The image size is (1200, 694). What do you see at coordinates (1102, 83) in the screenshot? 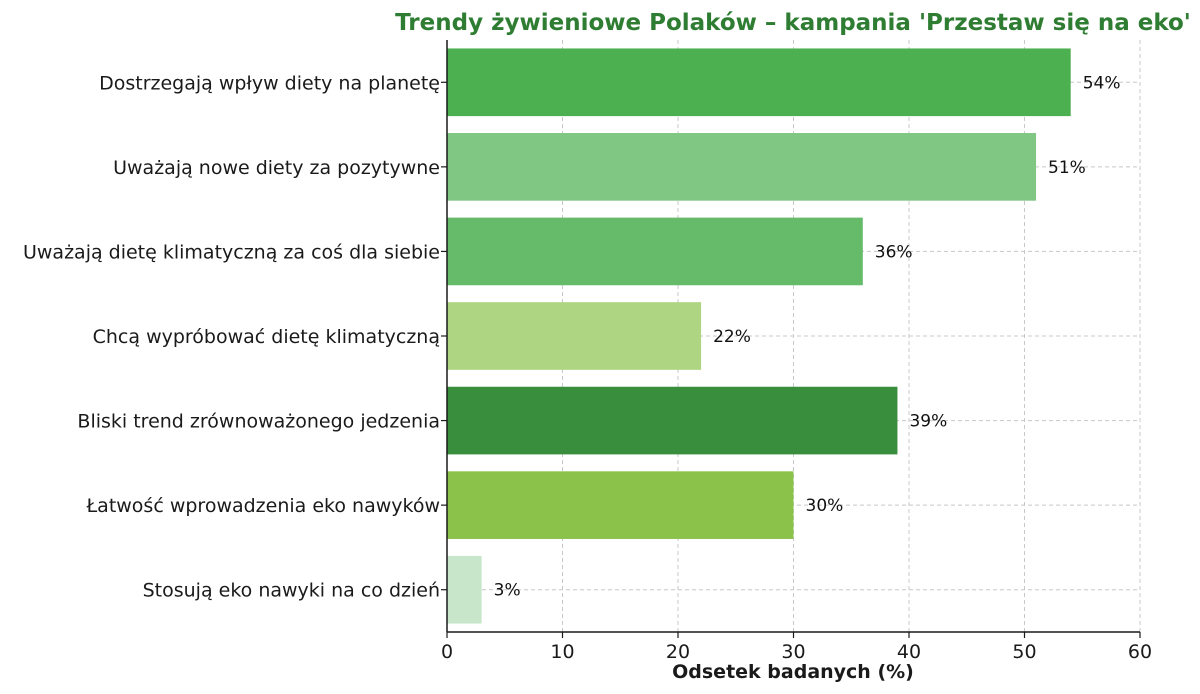
I see `value-label: 54%` at bounding box center [1102, 83].